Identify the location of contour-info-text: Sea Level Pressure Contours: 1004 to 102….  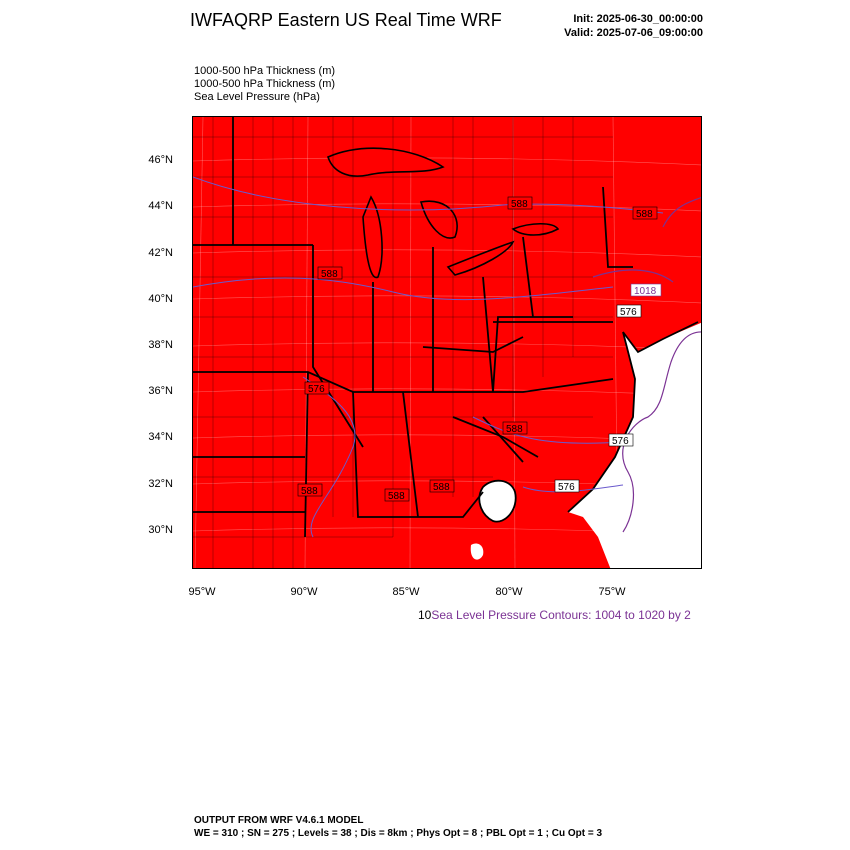
(561, 615).